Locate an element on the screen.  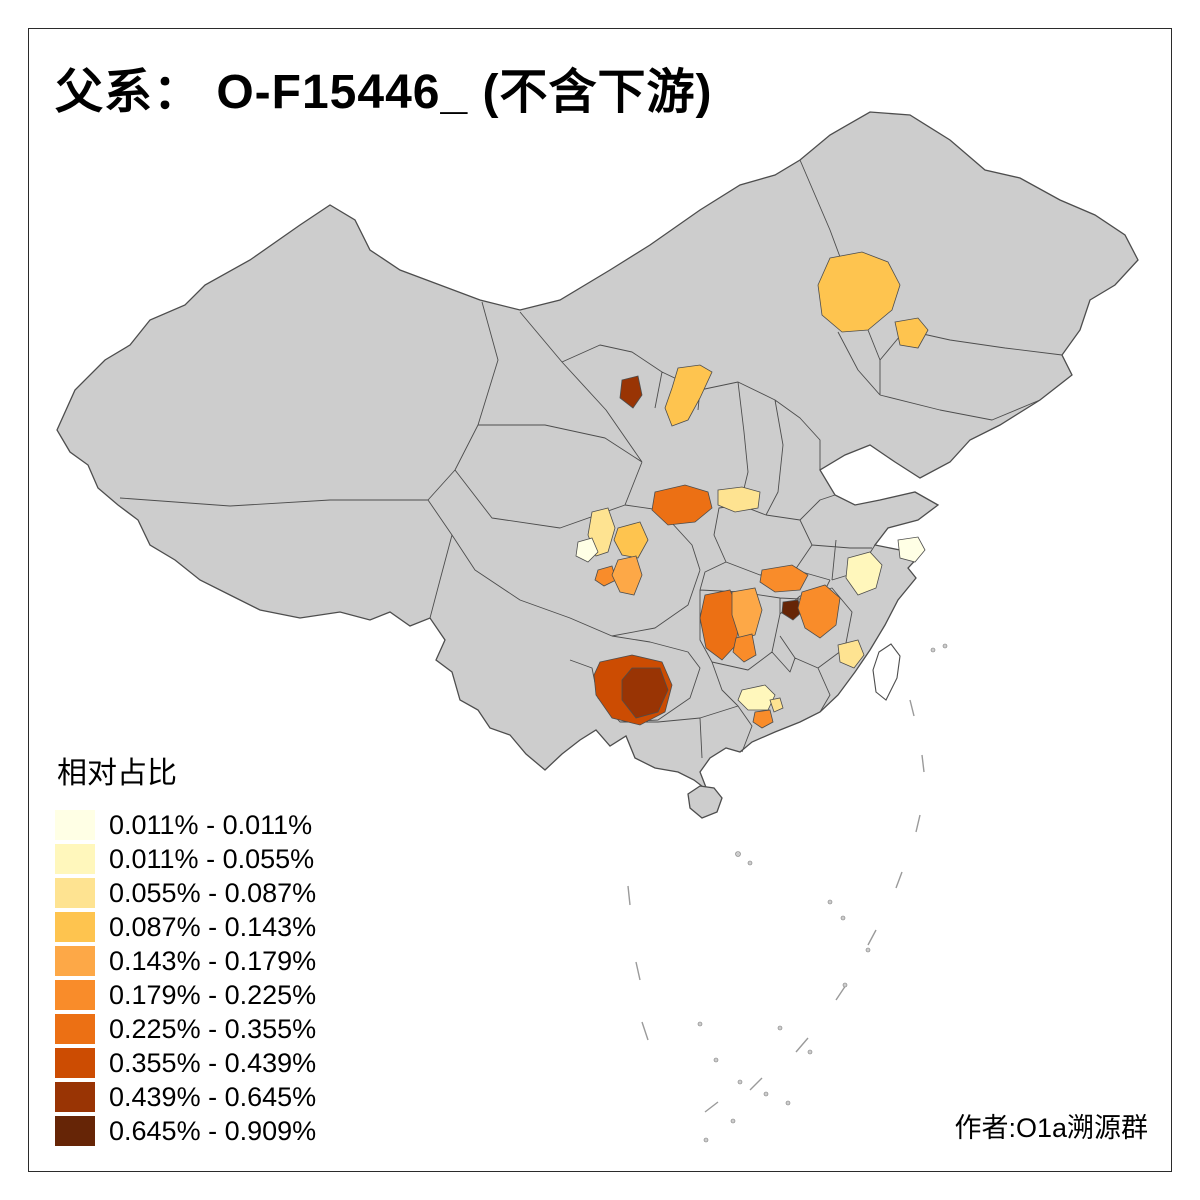
legend-row: 0.355% - 0.439% is located at coordinates (185, 1063).